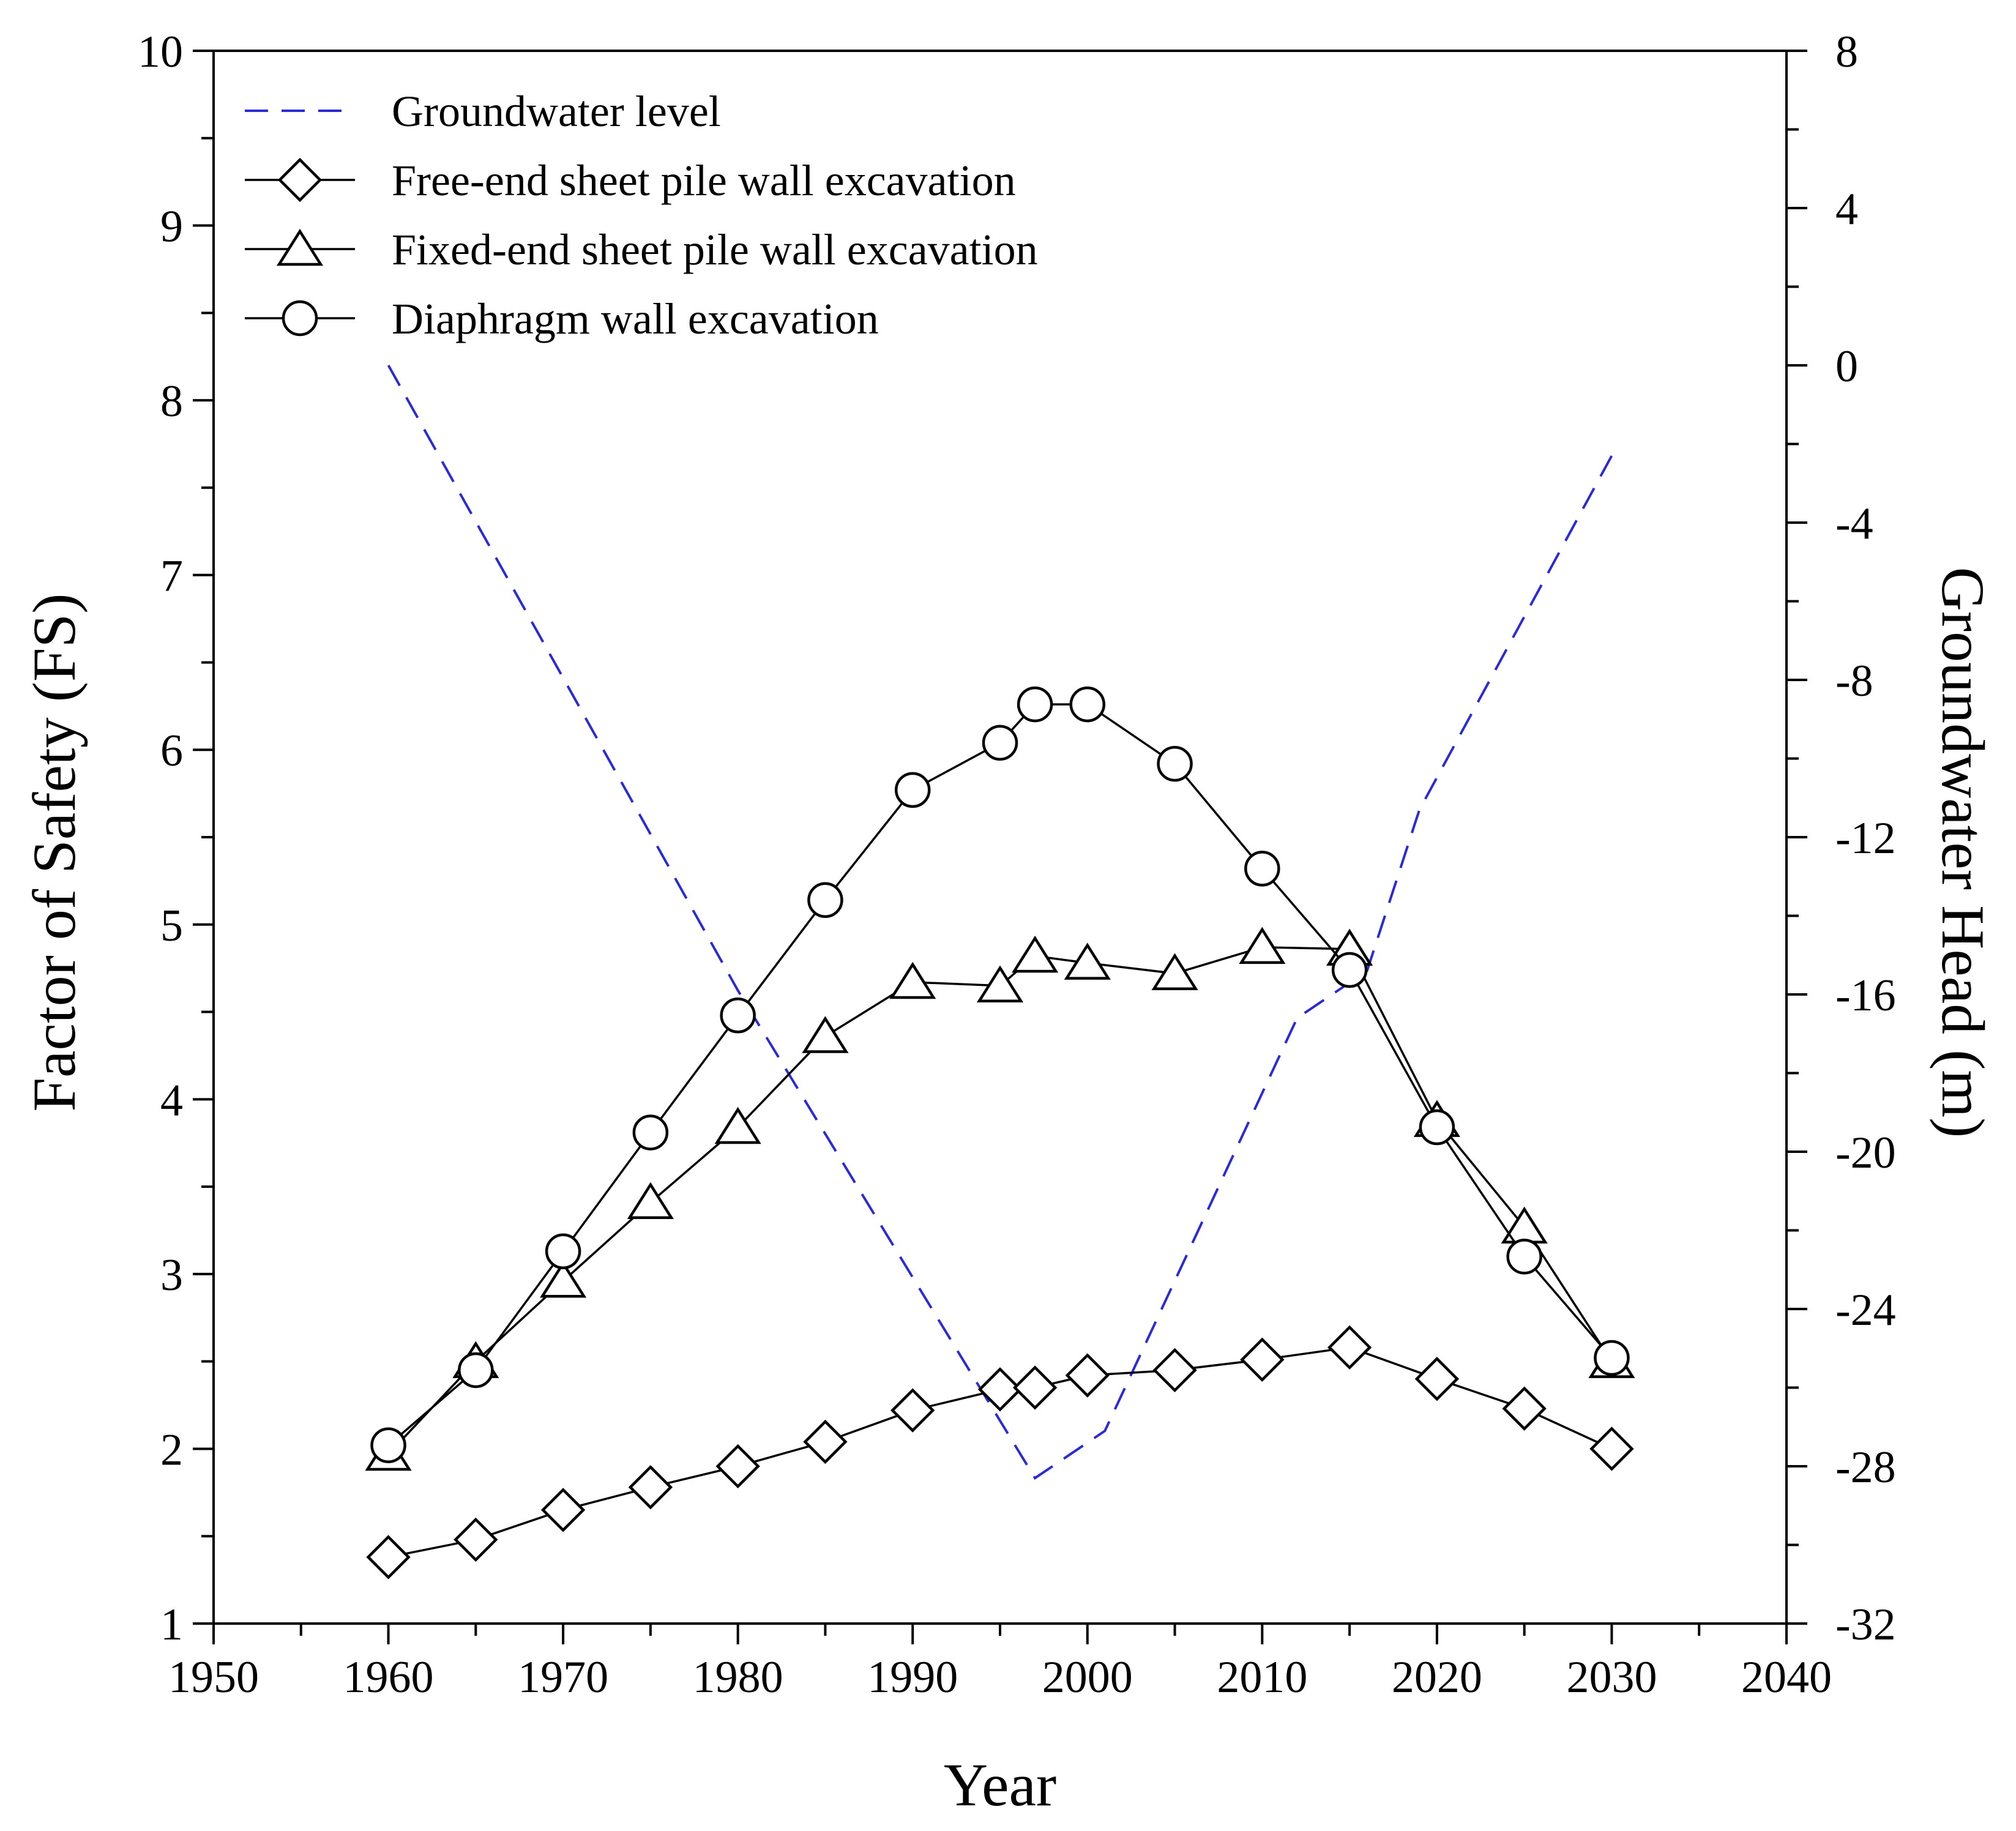 This screenshot has width=2016, height=1831. I want to click on legend-item-groundwater-level: Groundwater level, so click(483, 111).